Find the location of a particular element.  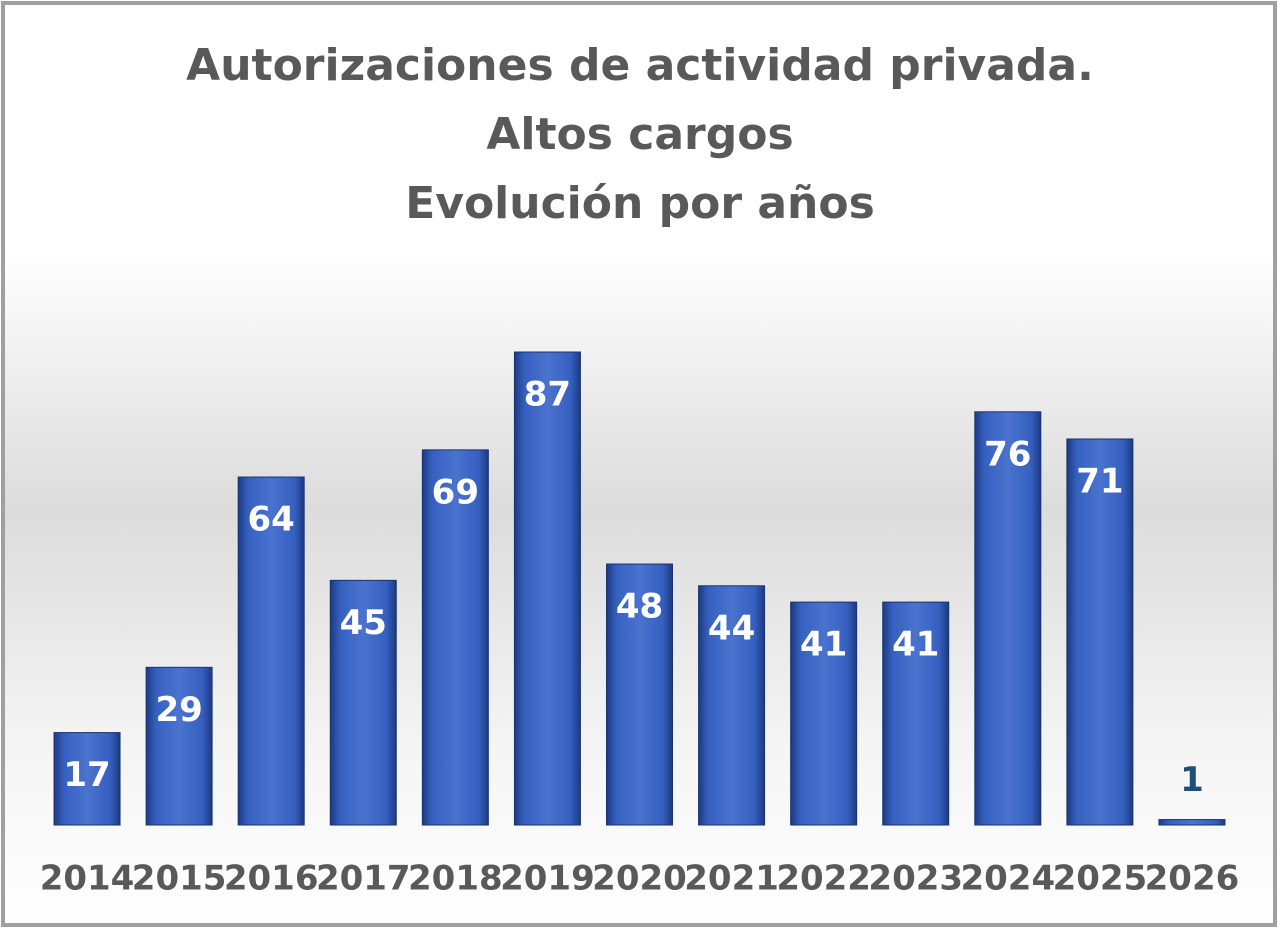

data-label: 1 is located at coordinates (1192, 780).